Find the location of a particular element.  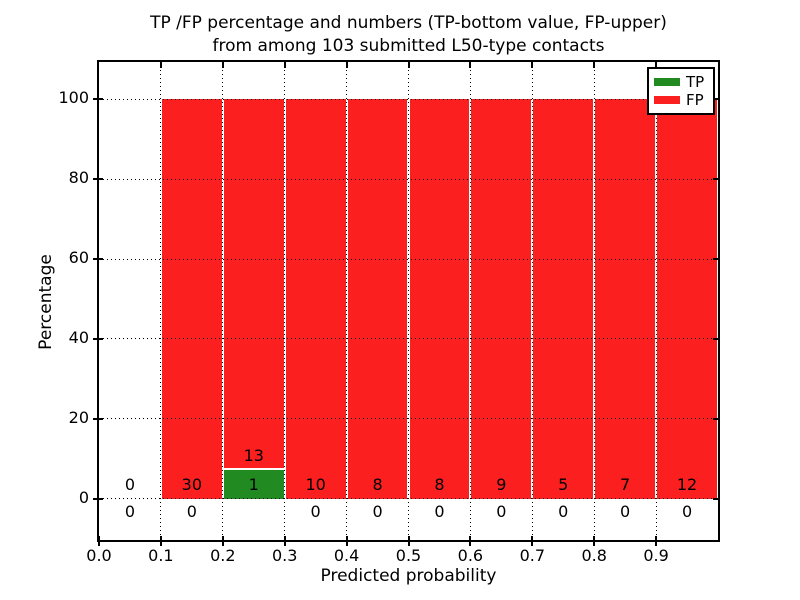

legend-swatch-tp-icon is located at coordinates (667, 82).